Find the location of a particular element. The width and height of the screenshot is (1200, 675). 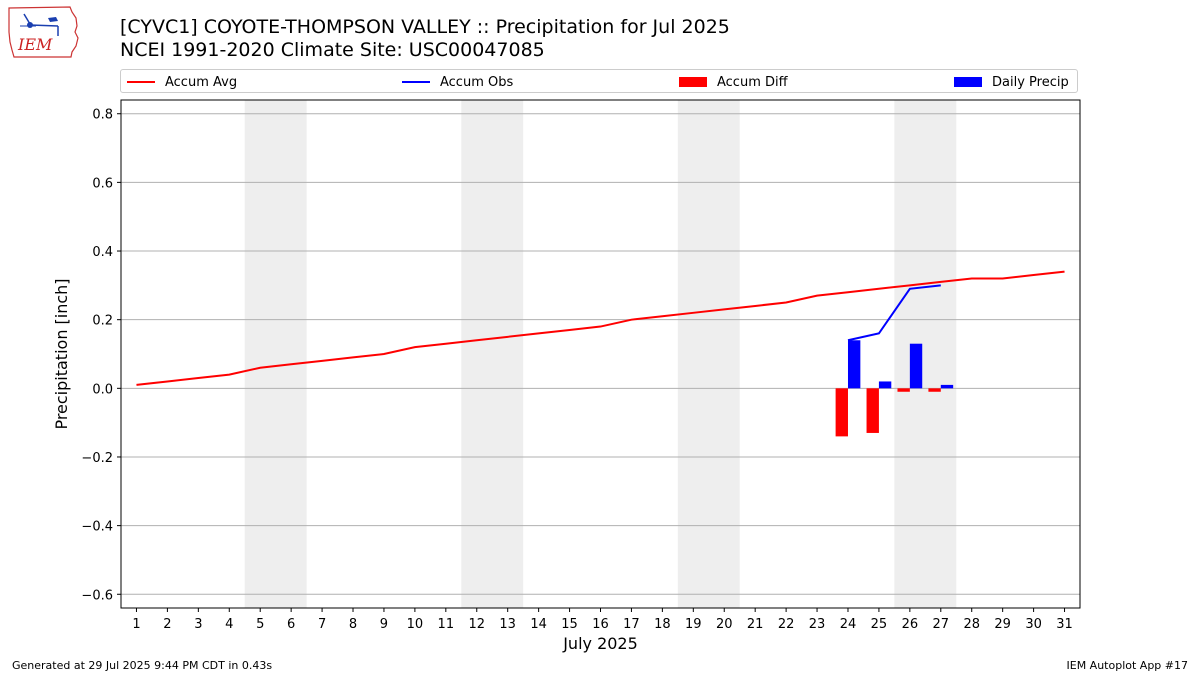

legend-label-accum-diff: Accum Diff is located at coordinates (752, 82).